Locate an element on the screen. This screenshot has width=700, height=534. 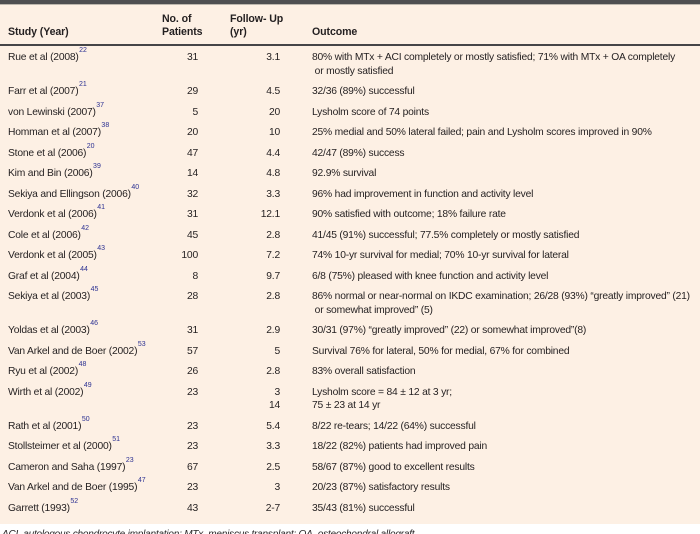
followup-years: 3.1 is located at coordinates (273, 57).